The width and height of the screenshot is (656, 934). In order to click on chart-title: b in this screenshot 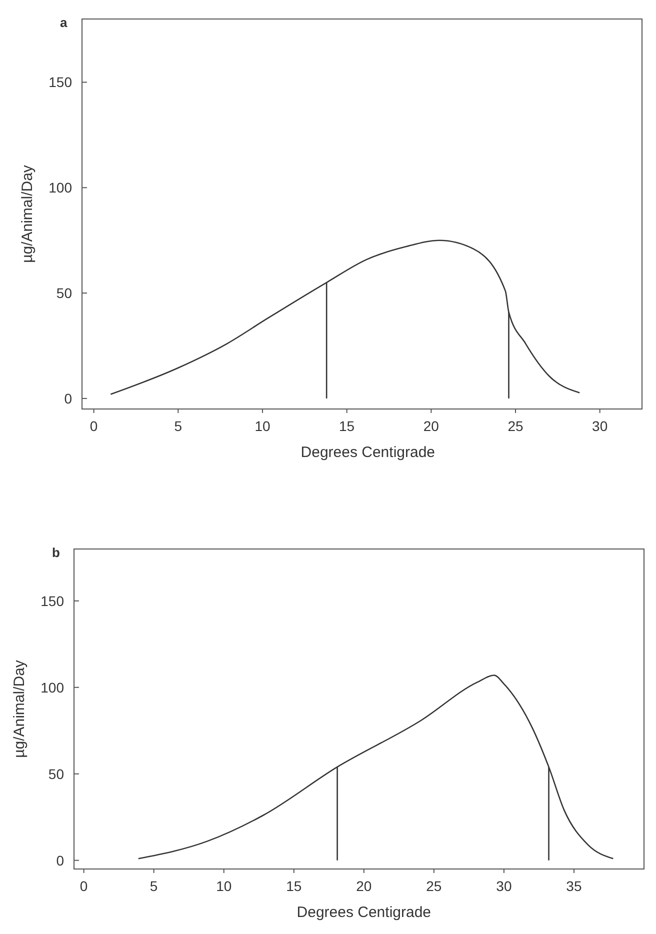, I will do `click(56, 552)`.